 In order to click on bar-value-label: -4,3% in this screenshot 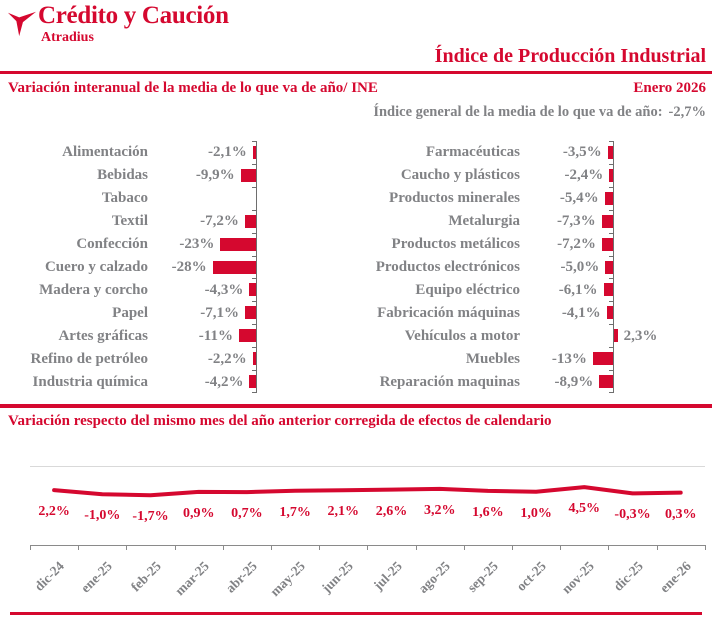, I will do `click(224, 289)`.